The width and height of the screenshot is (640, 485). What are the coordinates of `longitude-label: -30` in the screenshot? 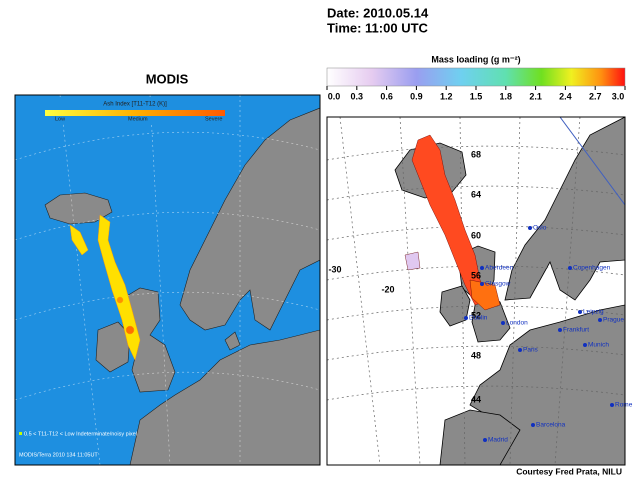 It's located at (334, 269).